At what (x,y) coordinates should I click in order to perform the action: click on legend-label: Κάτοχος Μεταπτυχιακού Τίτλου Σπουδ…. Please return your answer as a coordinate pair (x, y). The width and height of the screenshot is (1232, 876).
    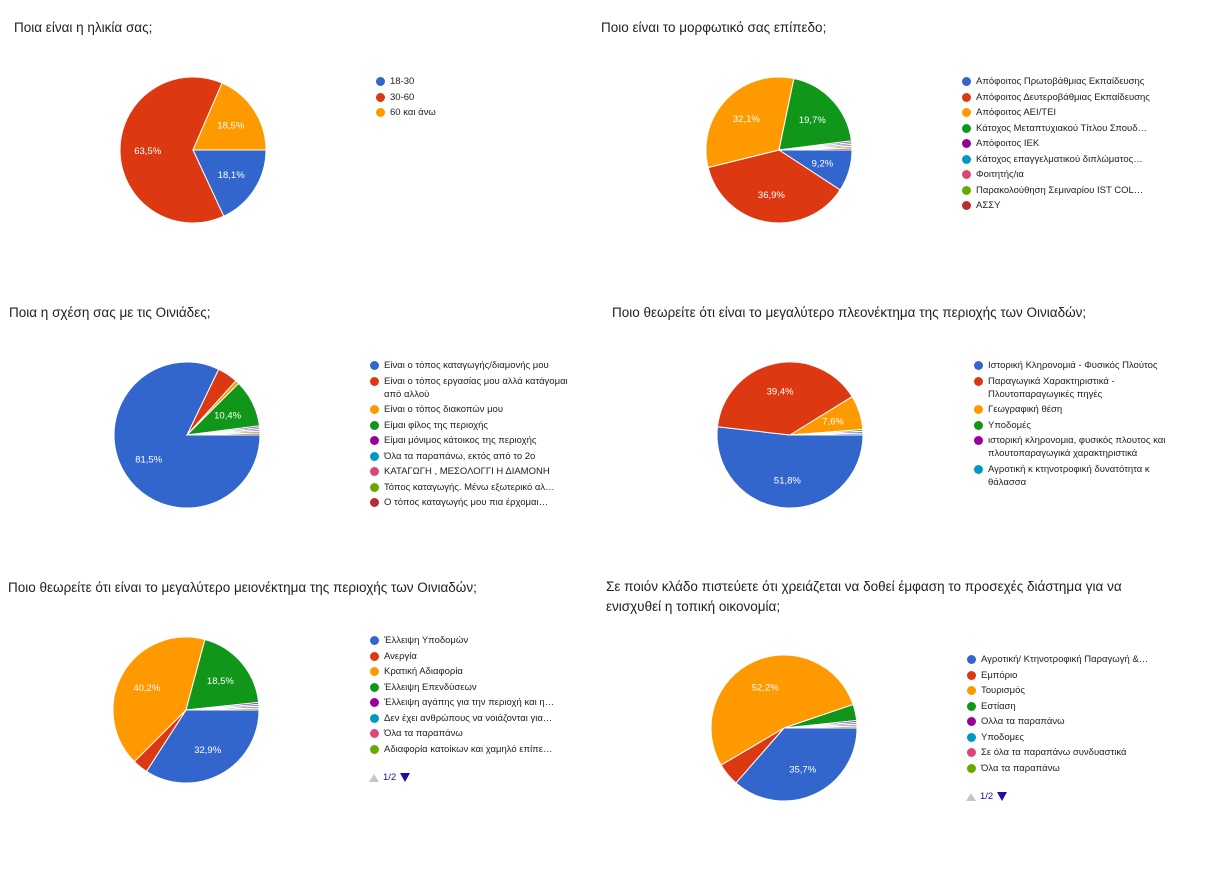
    Looking at the image, I should click on (1062, 128).